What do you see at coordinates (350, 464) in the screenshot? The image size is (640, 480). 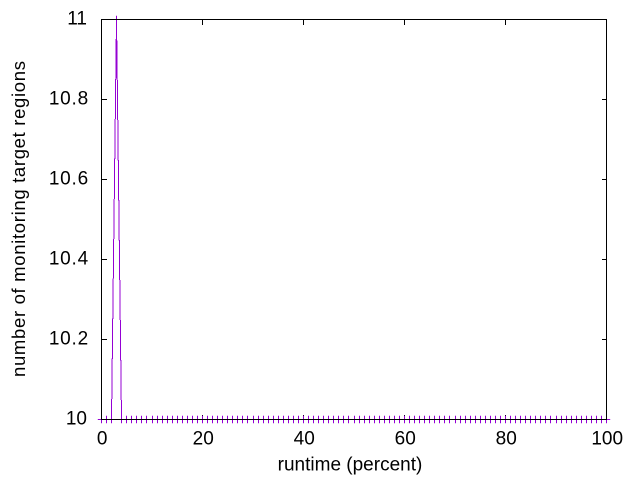 I see `svg-text: runtime (percent)` at bounding box center [350, 464].